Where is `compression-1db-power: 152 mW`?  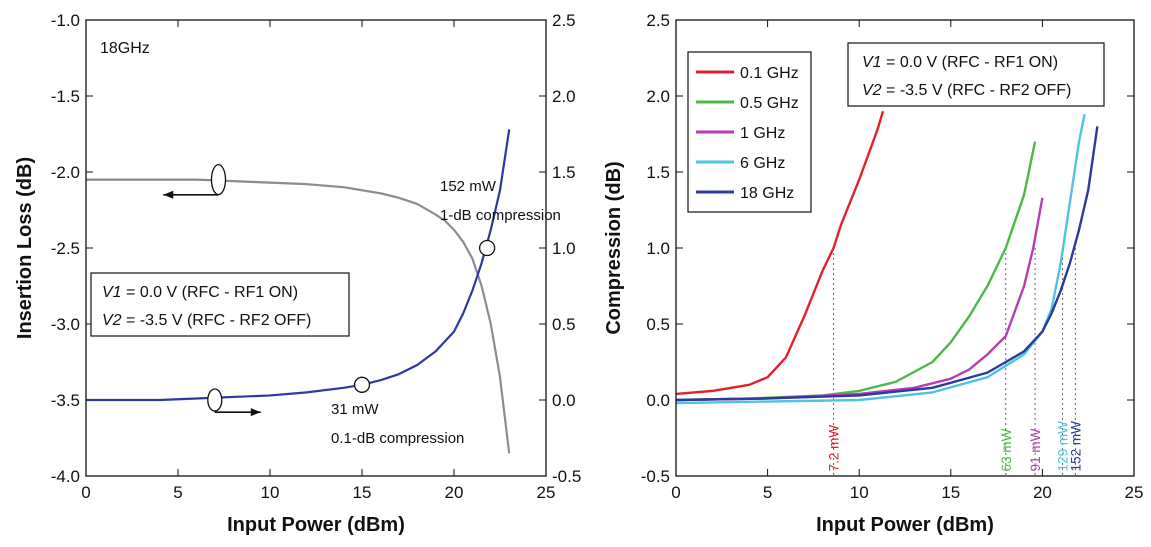
compression-1db-power: 152 mW is located at coordinates (468, 186).